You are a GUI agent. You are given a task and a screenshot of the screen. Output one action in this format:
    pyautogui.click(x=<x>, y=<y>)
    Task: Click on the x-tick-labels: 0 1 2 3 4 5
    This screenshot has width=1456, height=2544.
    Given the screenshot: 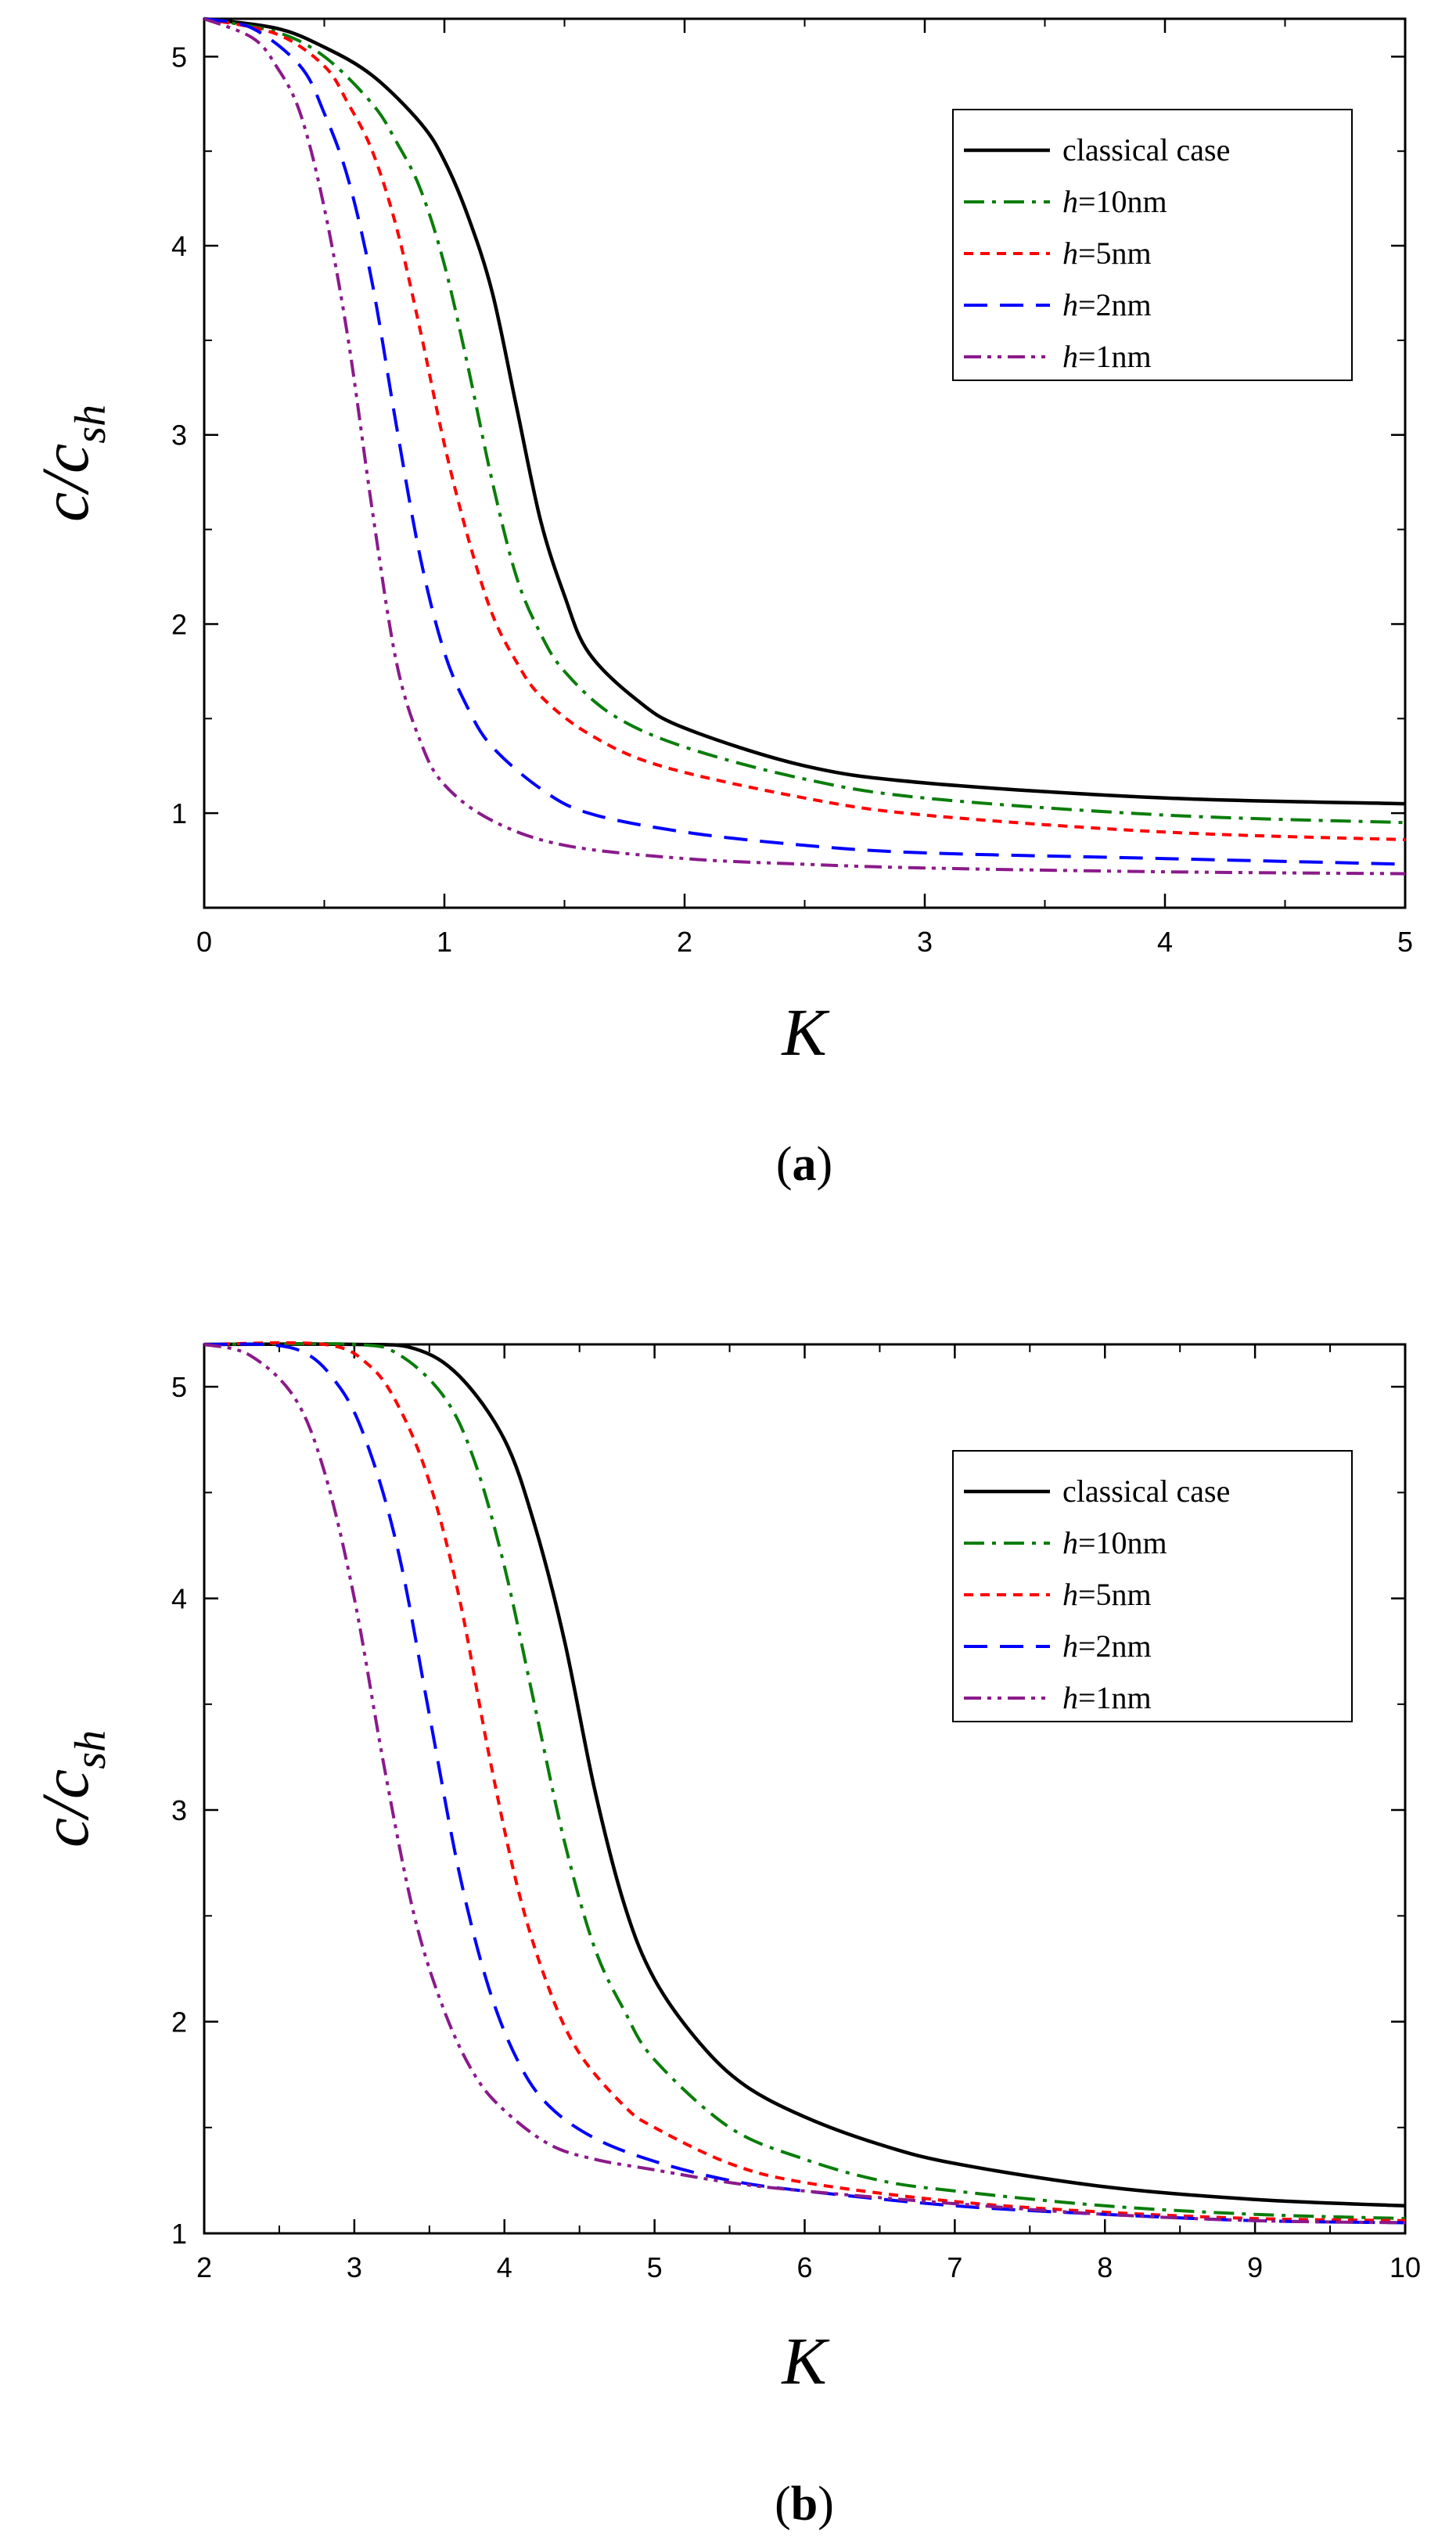 What is the action you would take?
    pyautogui.click(x=804, y=942)
    